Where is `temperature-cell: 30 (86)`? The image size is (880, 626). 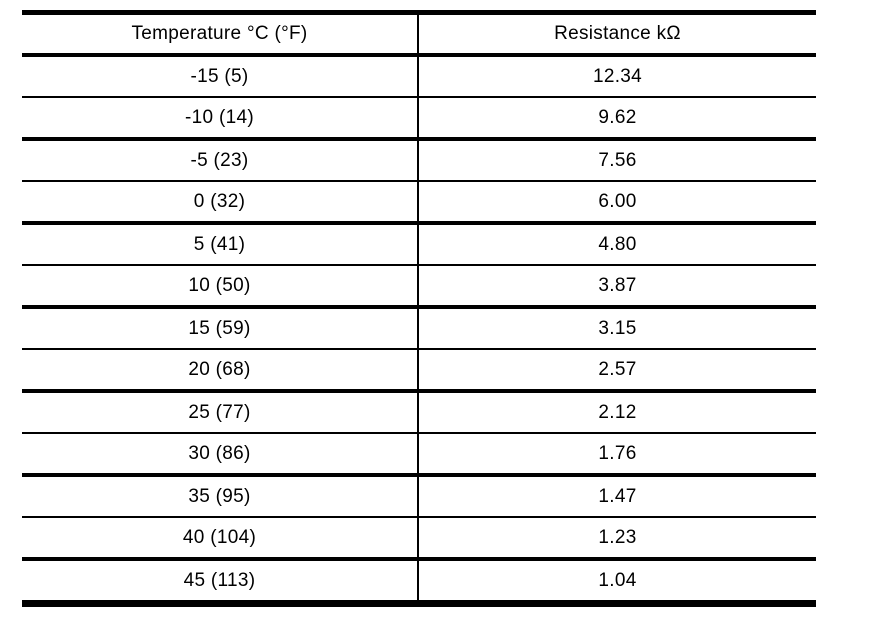
temperature-cell: 30 (86) is located at coordinates (220, 455).